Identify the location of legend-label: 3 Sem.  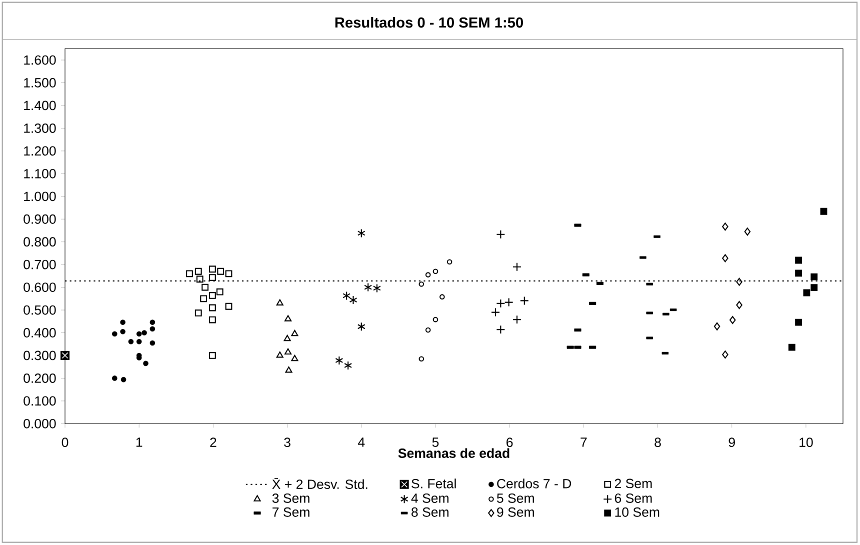
(291, 499).